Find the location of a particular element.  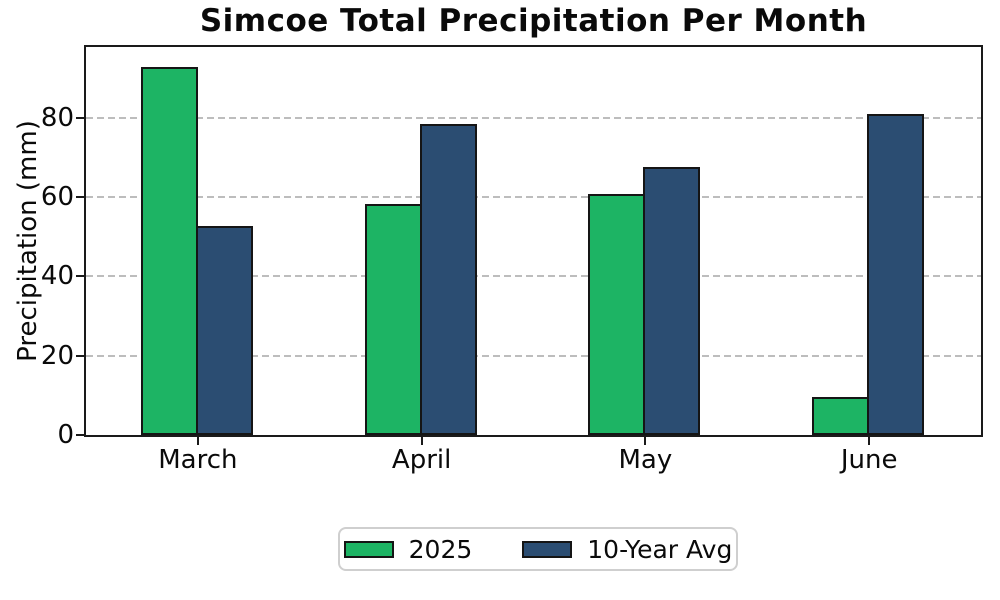

gridline-y40 is located at coordinates (533, 276).